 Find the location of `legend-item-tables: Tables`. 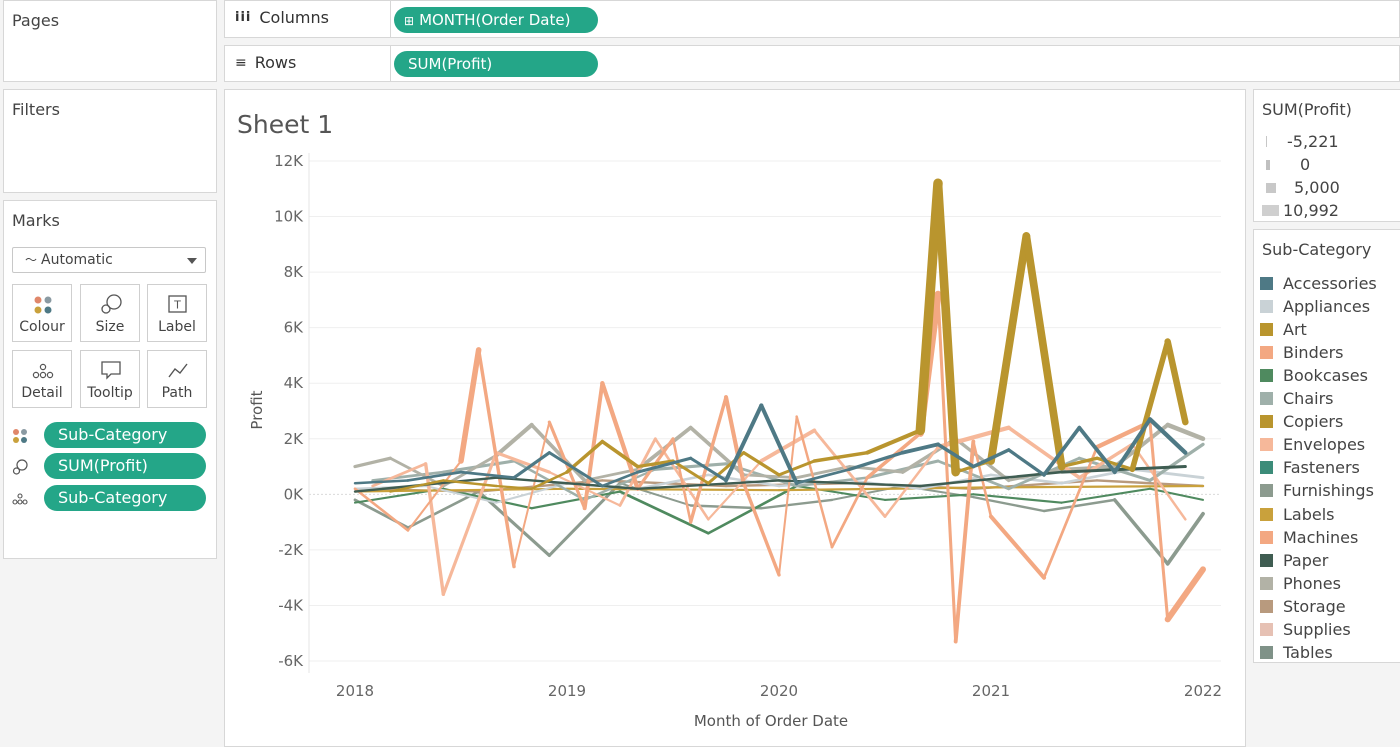

legend-item-tables: Tables is located at coordinates (1296, 653).